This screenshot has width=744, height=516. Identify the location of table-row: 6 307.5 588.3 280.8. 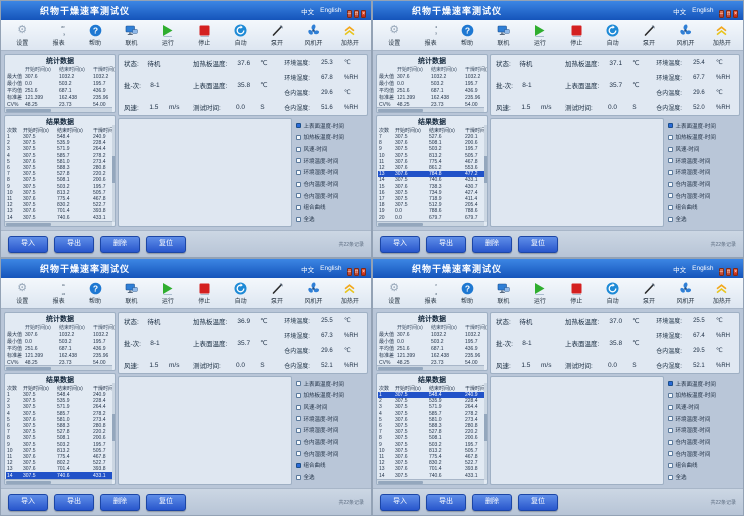
(60, 426).